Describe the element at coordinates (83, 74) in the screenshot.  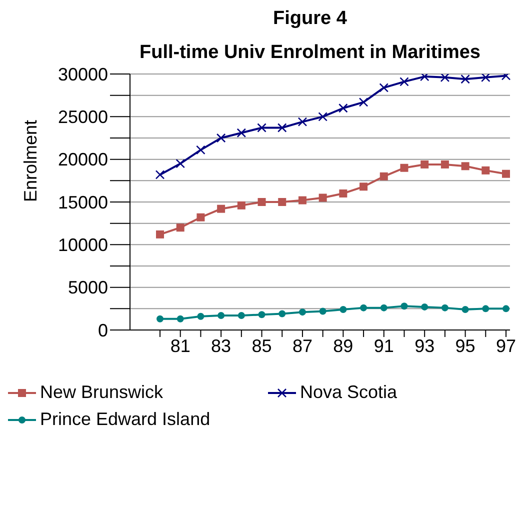
I see `y-tick-label: 30000` at that location.